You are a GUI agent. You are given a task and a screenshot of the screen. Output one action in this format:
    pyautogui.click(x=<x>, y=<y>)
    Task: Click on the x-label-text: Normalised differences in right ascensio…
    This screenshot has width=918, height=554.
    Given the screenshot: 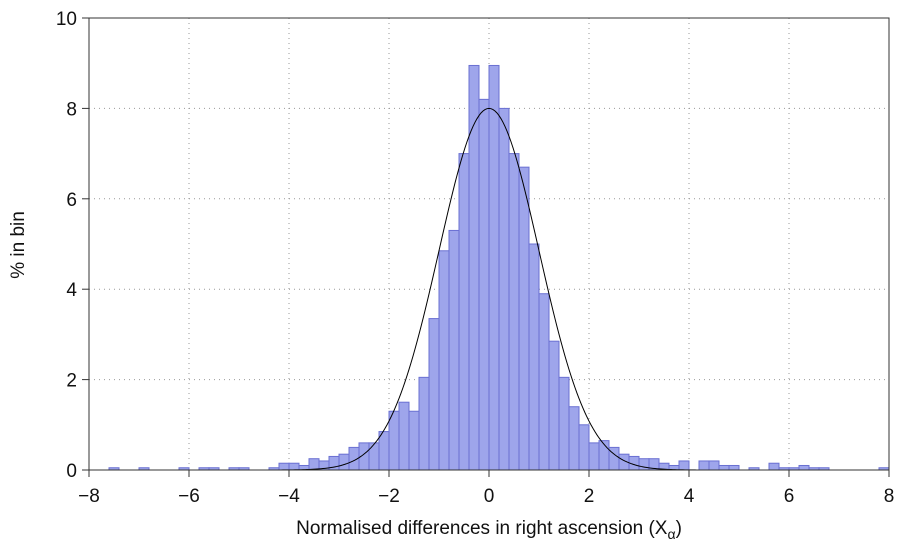 What is the action you would take?
    pyautogui.click(x=482, y=528)
    